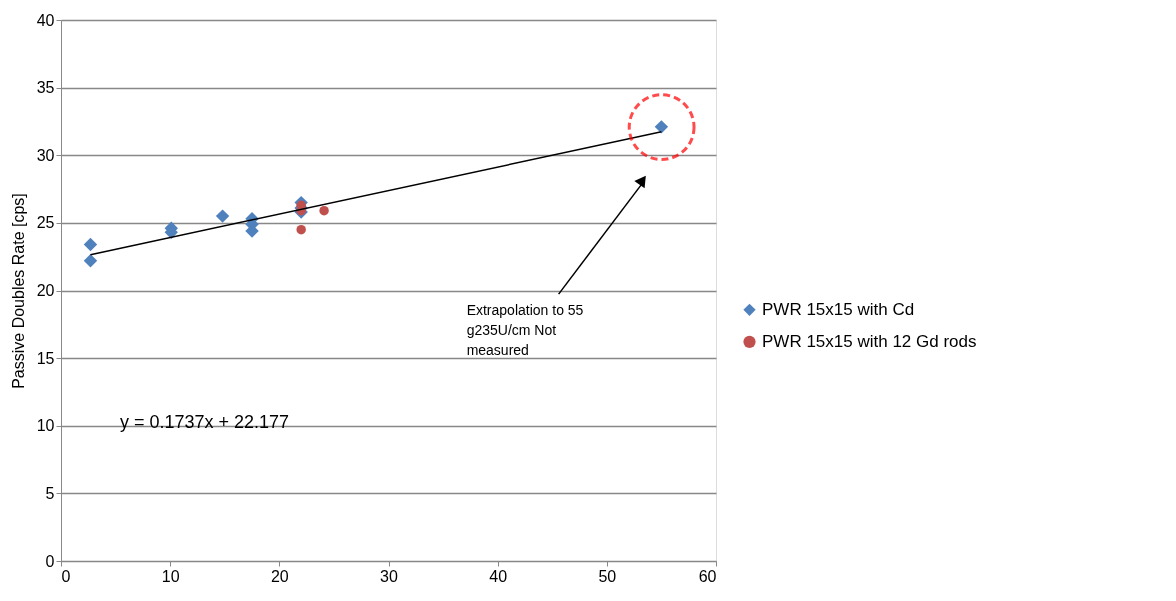 The height and width of the screenshot is (601, 1176). Describe the element at coordinates (45, 20) in the screenshot. I see `y-tick-label: 40` at that location.